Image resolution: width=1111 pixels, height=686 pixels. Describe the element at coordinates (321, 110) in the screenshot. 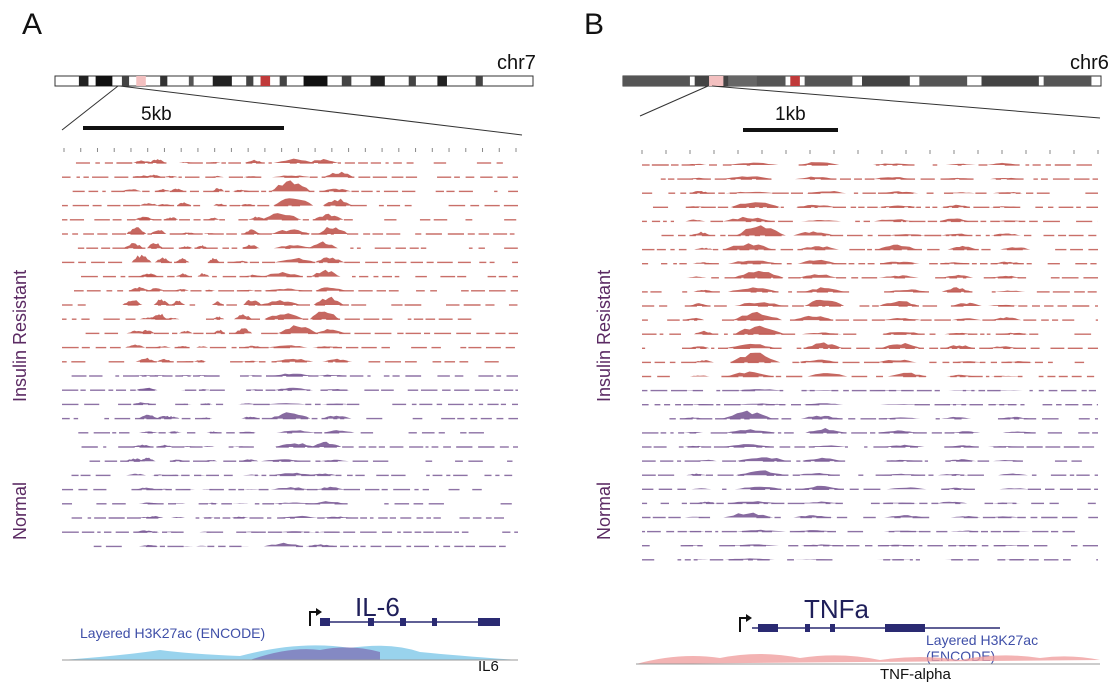

I see `zoom-line-right` at that location.